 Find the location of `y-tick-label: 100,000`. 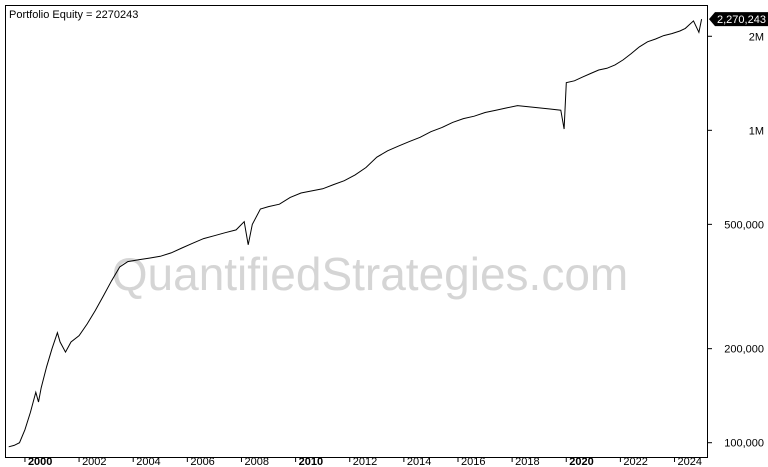

y-tick-label: 100,000 is located at coordinates (744, 444).